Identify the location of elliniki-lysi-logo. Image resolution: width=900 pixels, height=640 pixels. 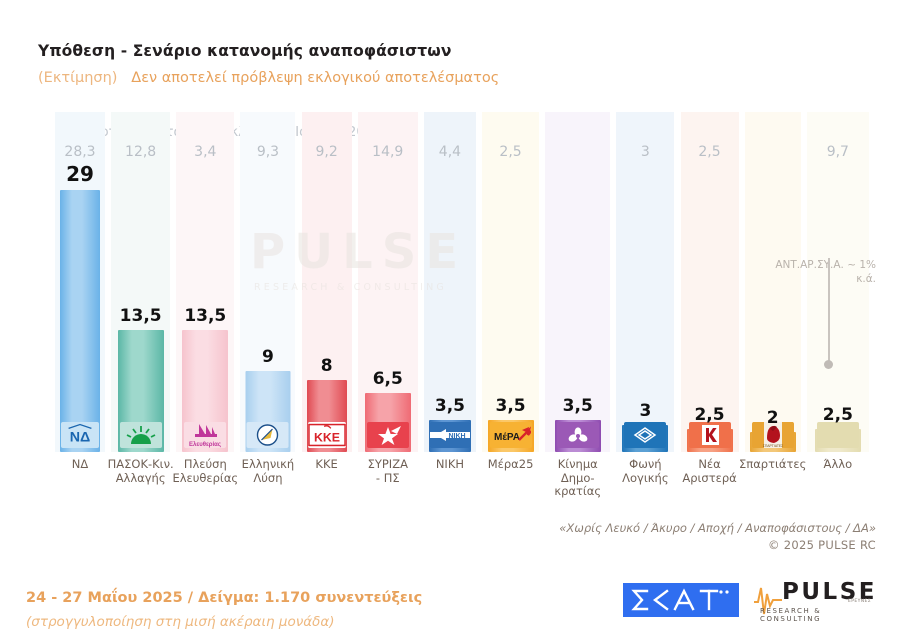
(267, 435).